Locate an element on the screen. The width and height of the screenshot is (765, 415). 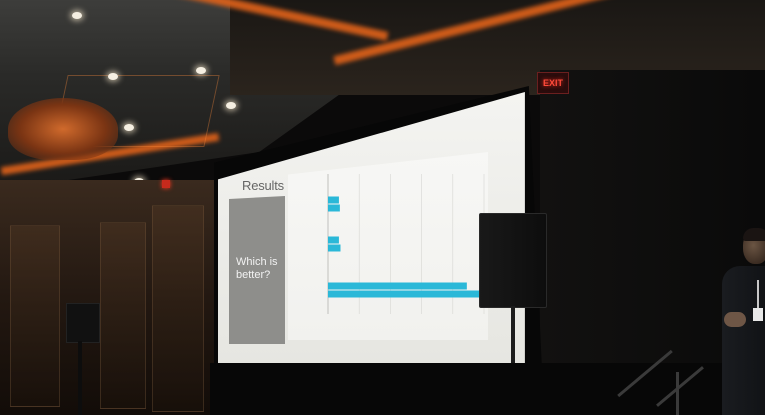
chart-area is located at coordinates (388, 246).